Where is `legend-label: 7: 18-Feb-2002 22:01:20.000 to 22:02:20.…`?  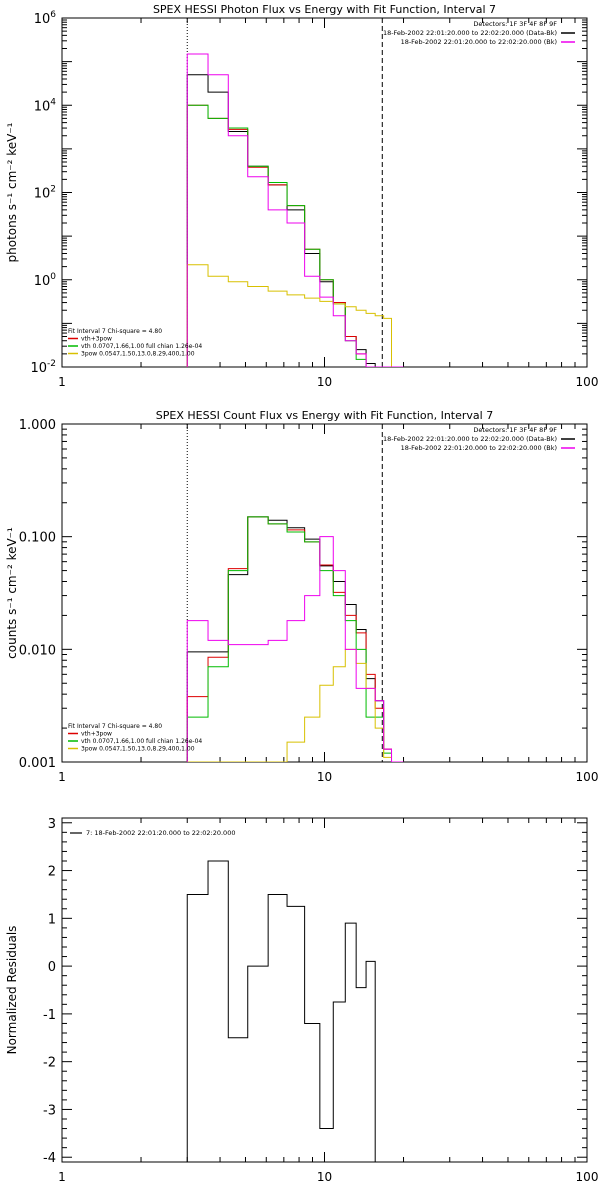 legend-label: 7: 18-Feb-2002 22:01:20.000 to 22:02:20.… is located at coordinates (160, 833).